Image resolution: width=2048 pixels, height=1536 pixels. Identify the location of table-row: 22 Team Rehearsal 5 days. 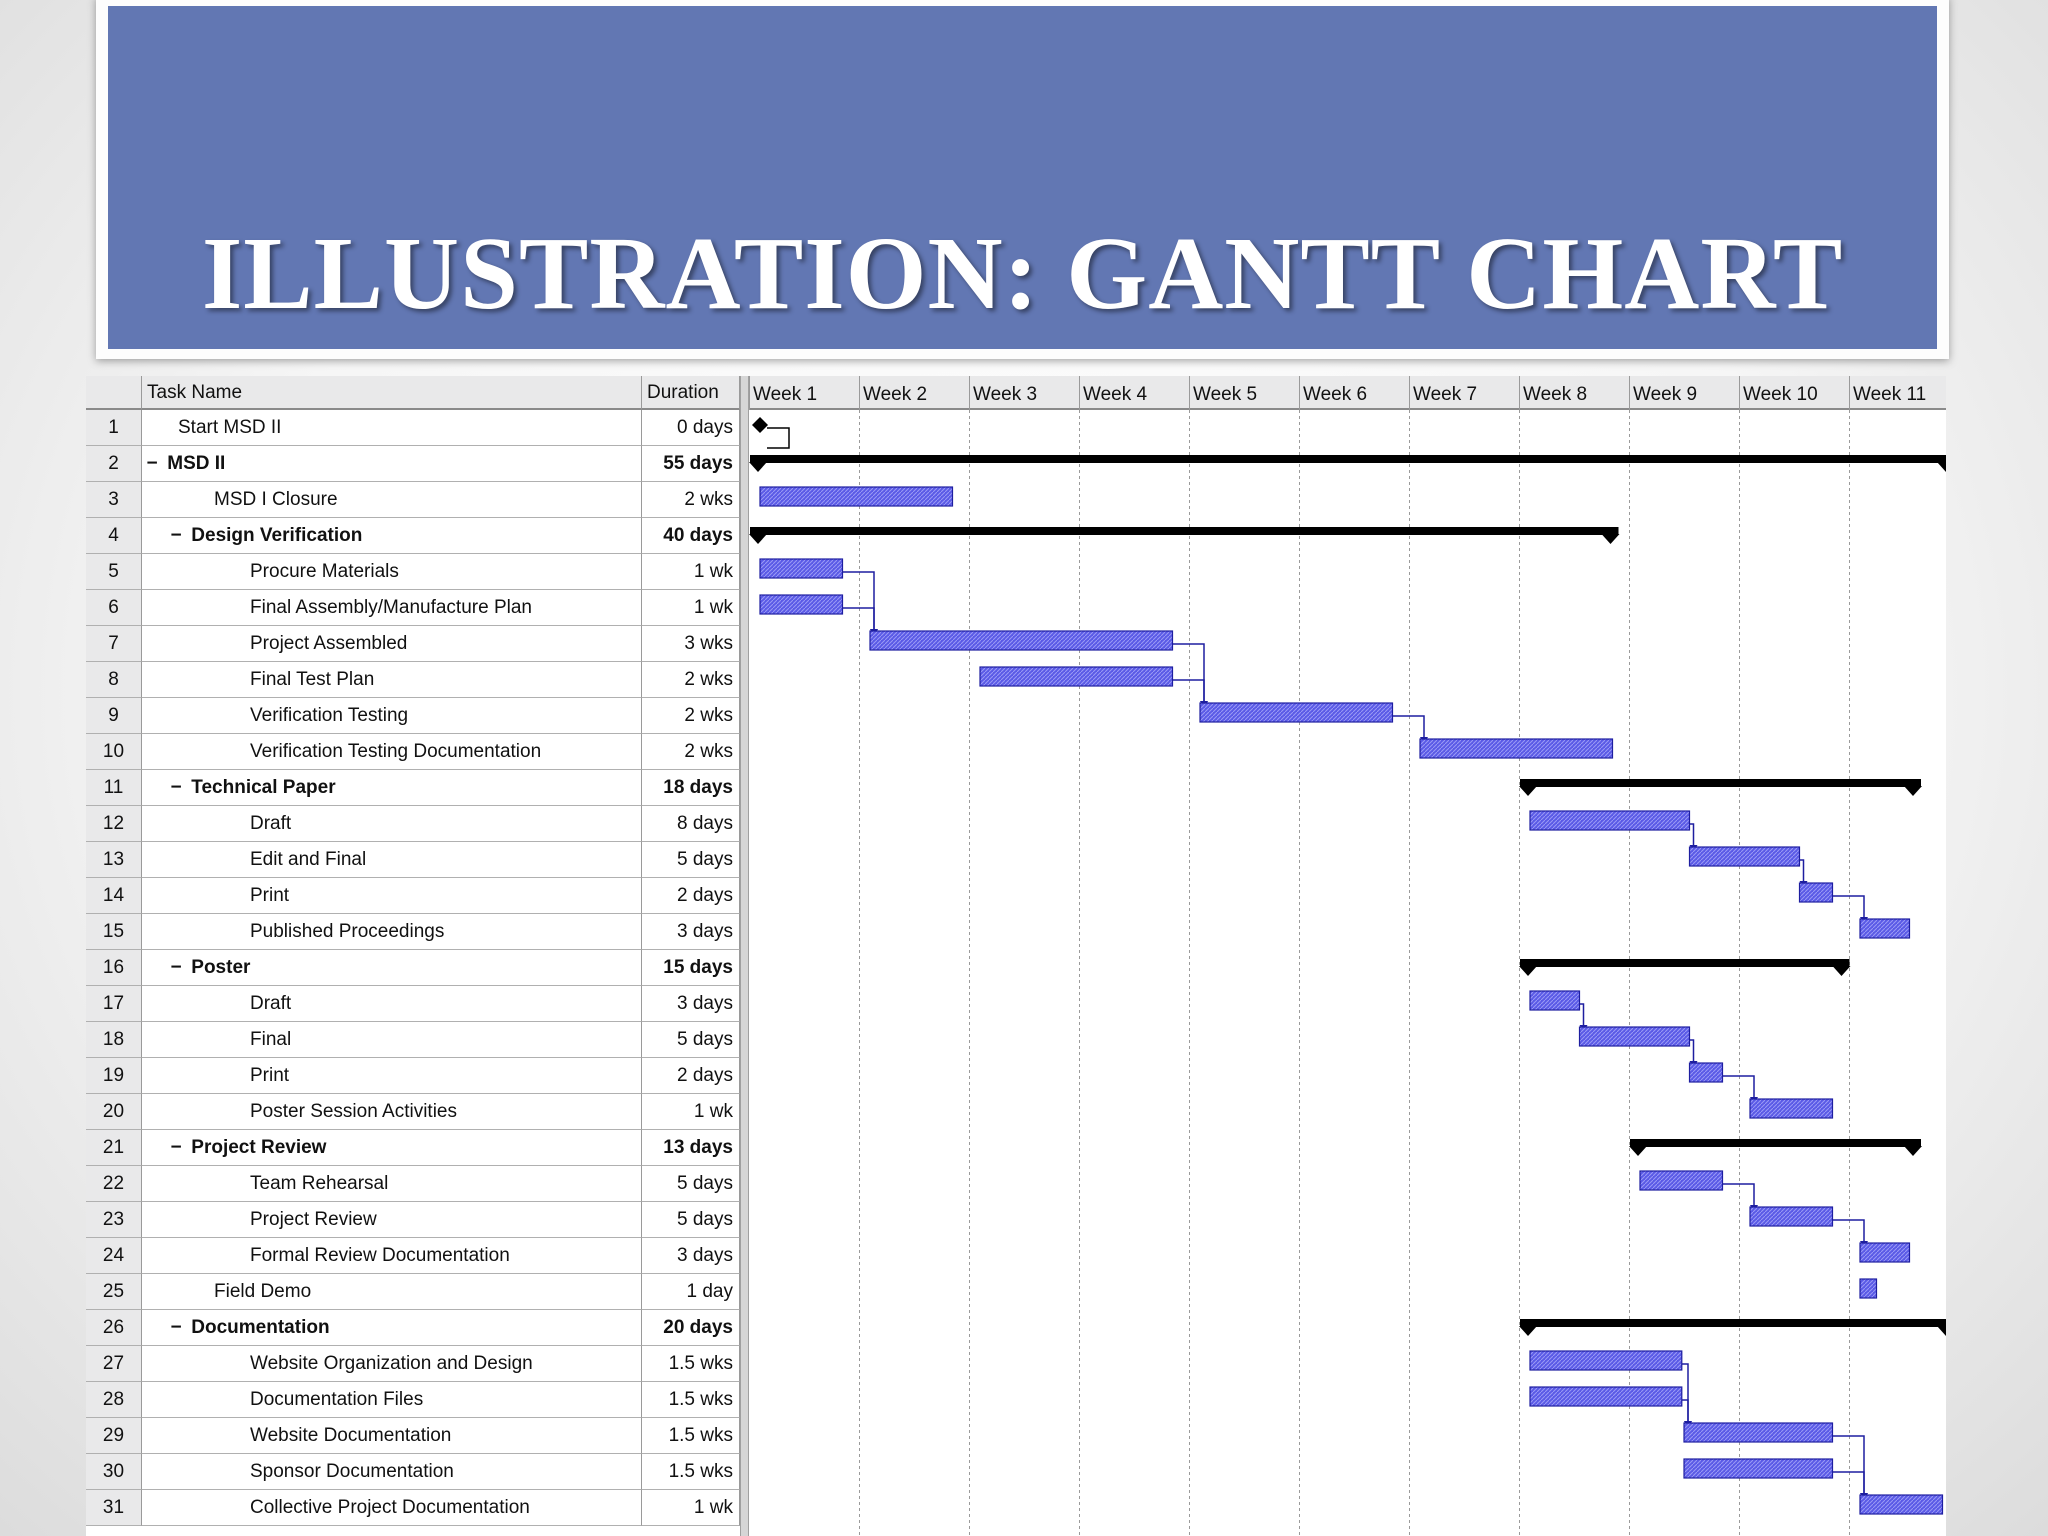
(413, 1184).